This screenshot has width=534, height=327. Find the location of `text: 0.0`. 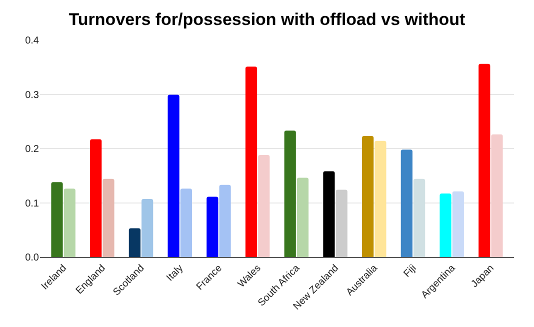

text: 0.0 is located at coordinates (32, 258).